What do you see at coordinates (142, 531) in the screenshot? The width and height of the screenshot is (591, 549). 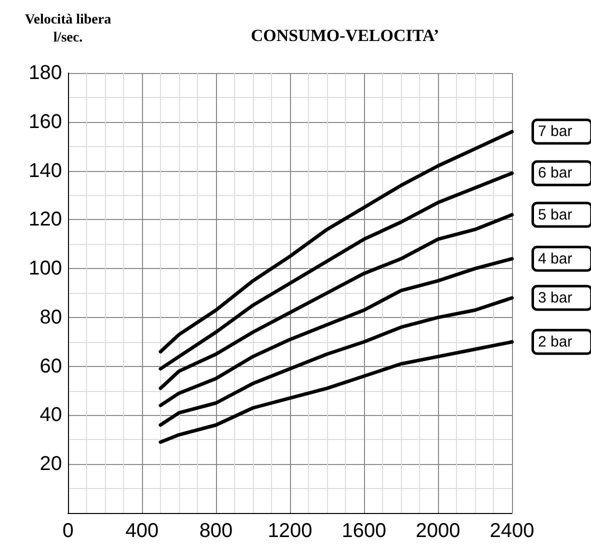 I see `x-tick-label: 400` at bounding box center [142, 531].